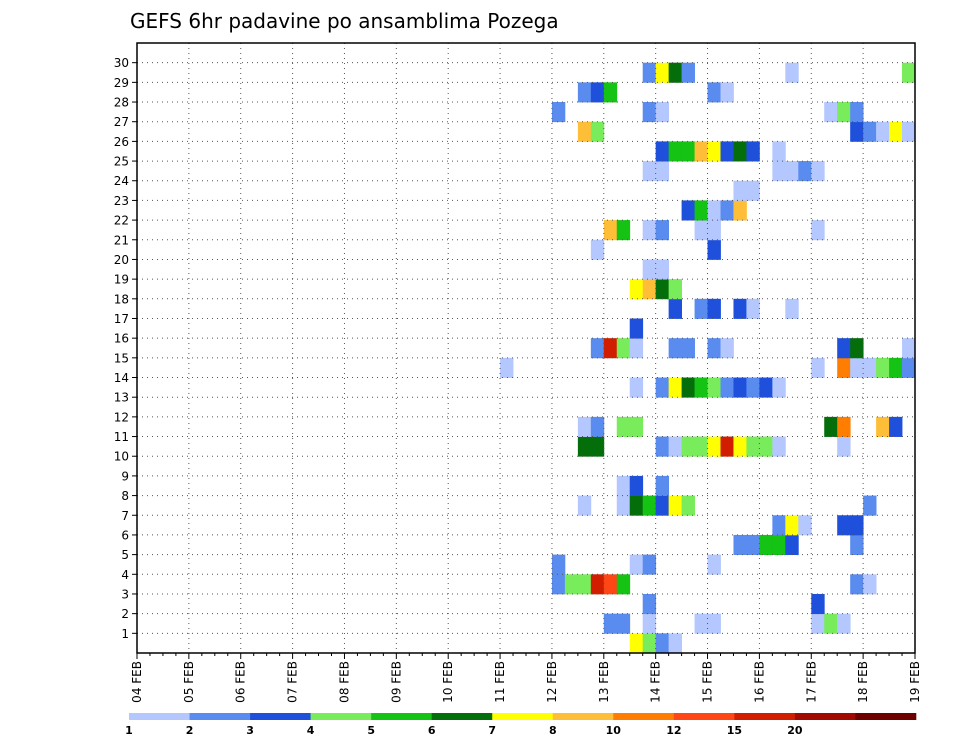 The width and height of the screenshot is (960, 742). I want to click on x-tick-label: 11 FEB, so click(500, 682).